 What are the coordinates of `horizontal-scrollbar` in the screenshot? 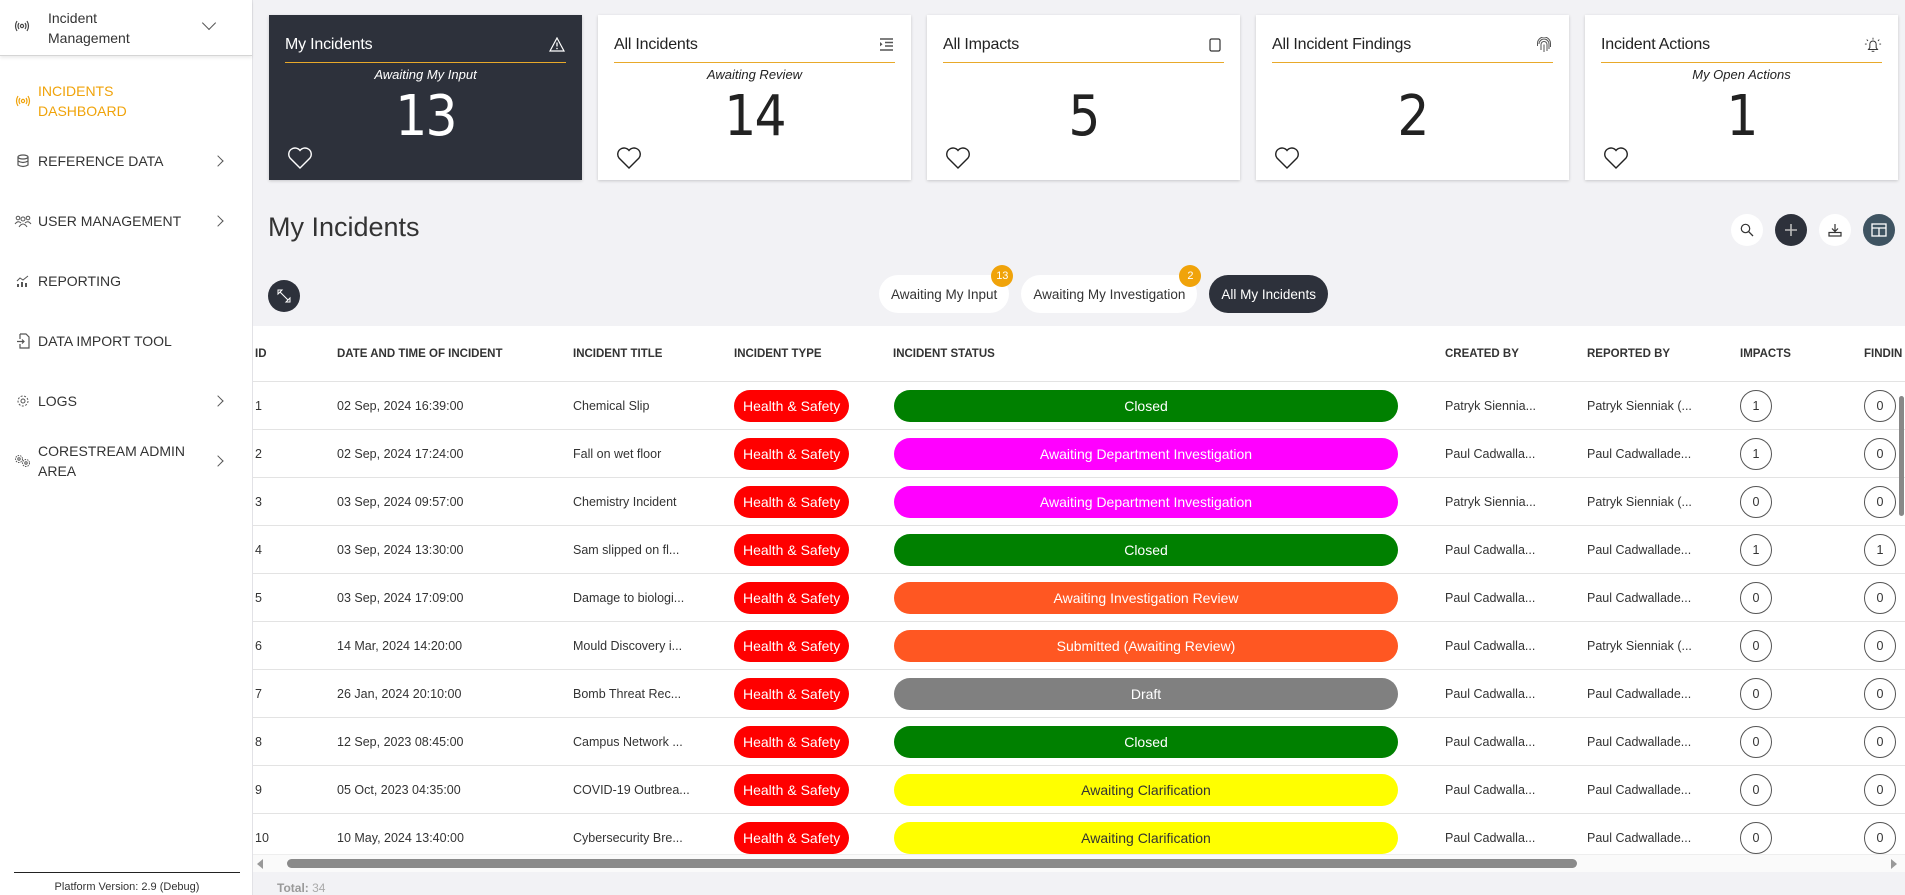 It's located at (1079, 863).